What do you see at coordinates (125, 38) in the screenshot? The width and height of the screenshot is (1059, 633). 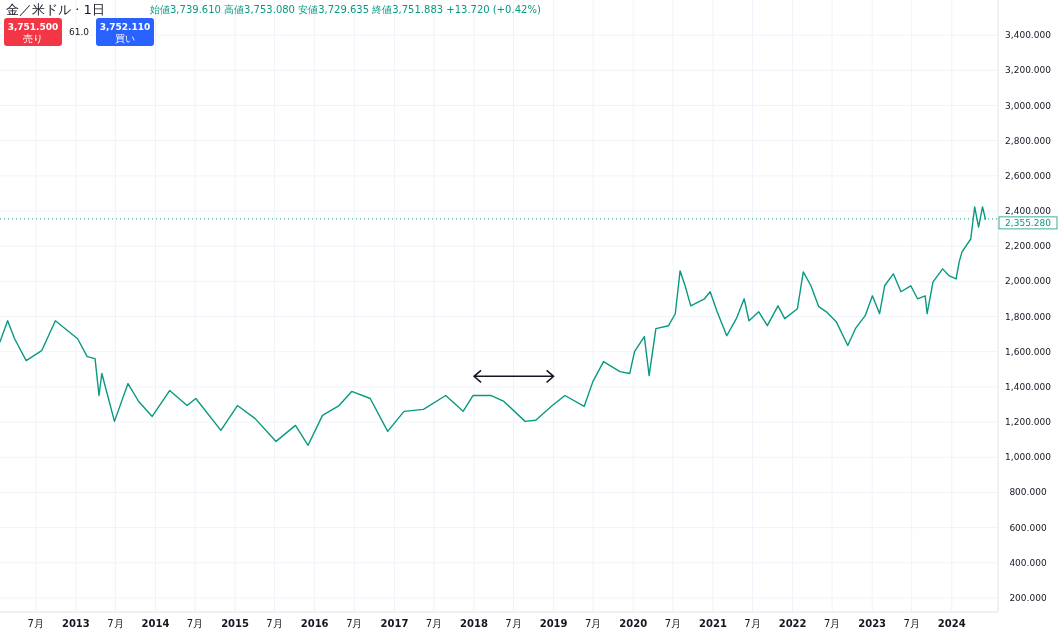 I see `annotation: 買い` at bounding box center [125, 38].